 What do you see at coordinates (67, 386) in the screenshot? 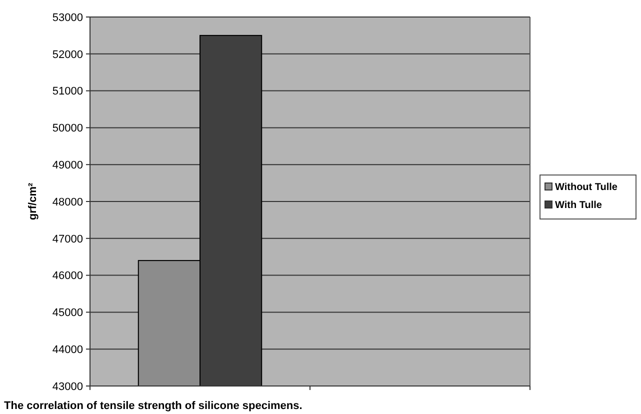
I see `y-tick-label: 43000` at bounding box center [67, 386].